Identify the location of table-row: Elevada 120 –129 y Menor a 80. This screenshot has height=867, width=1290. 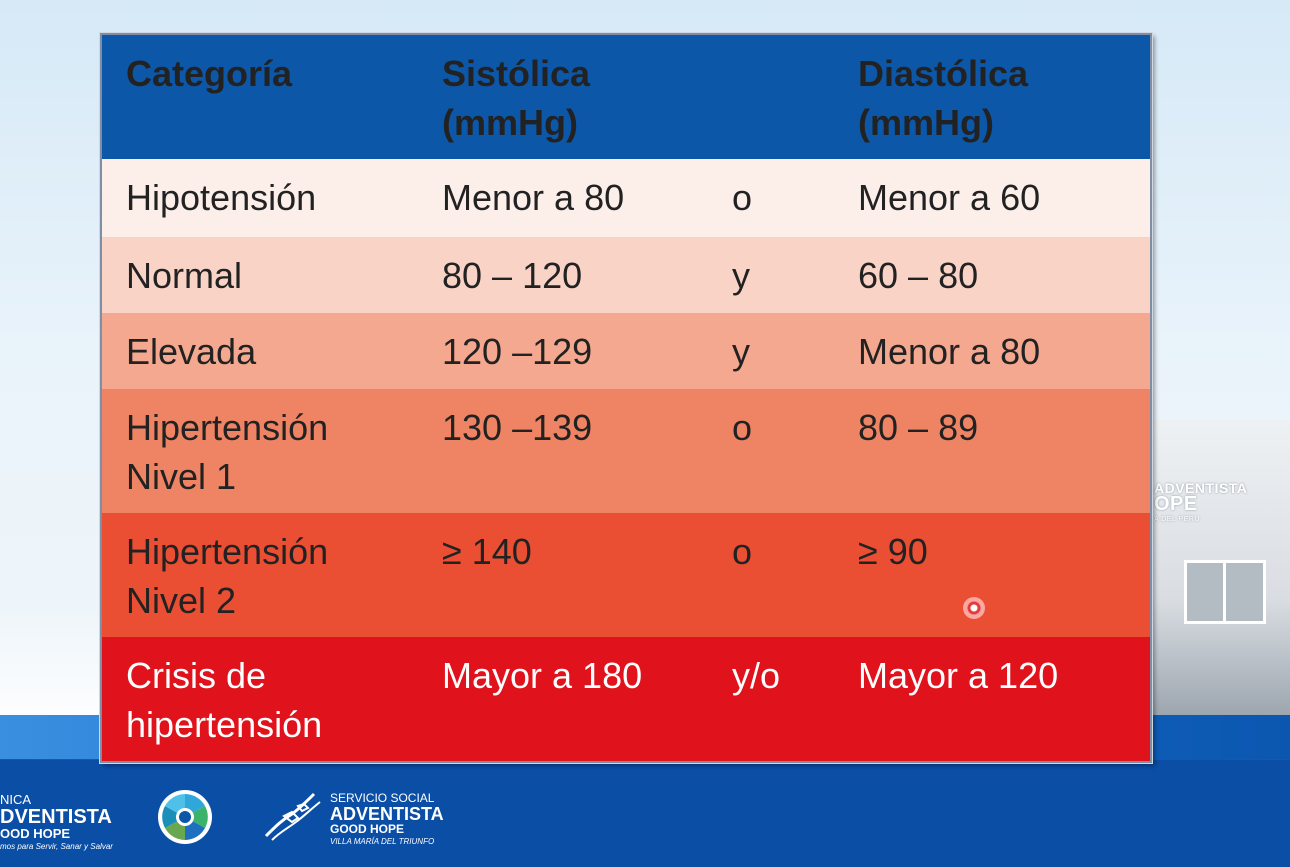
(626, 351).